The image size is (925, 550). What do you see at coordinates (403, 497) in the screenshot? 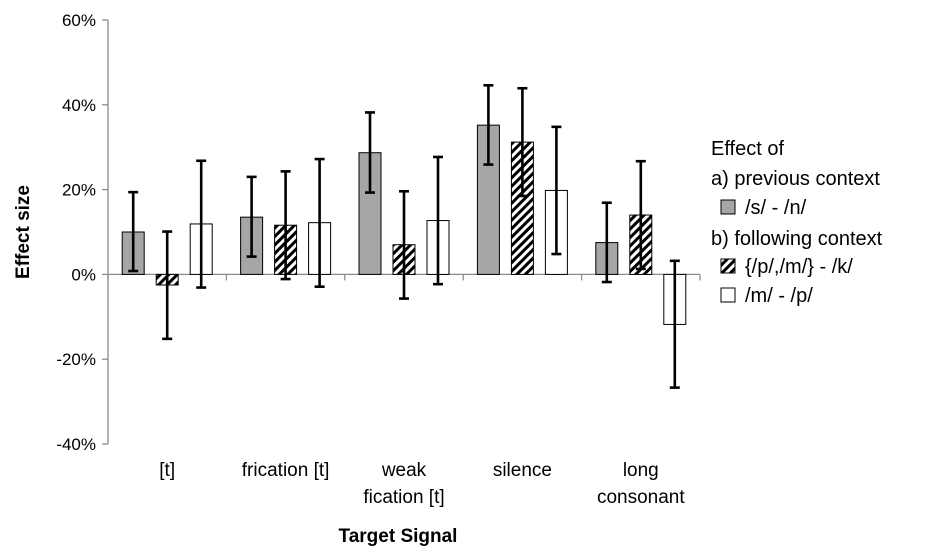
I see `x-category-label: fication [t]` at bounding box center [403, 497].